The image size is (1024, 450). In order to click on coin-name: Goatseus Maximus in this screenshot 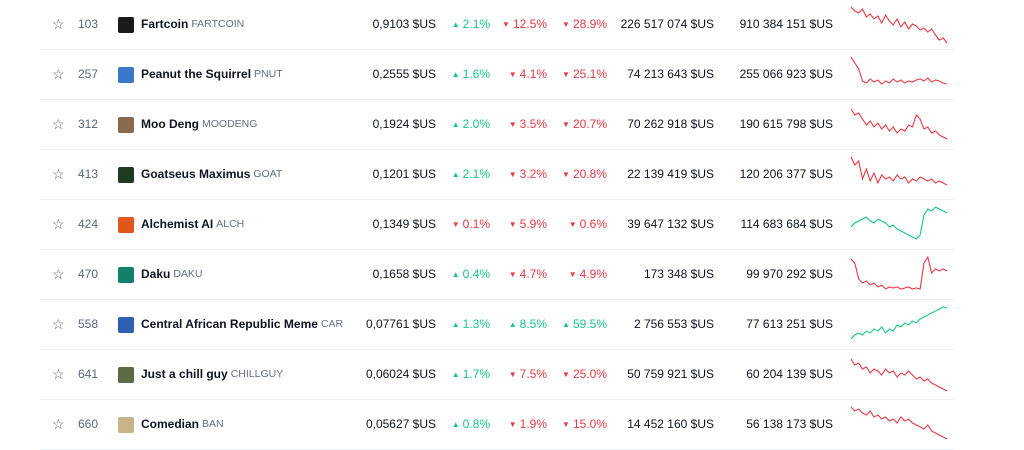, I will do `click(196, 174)`.